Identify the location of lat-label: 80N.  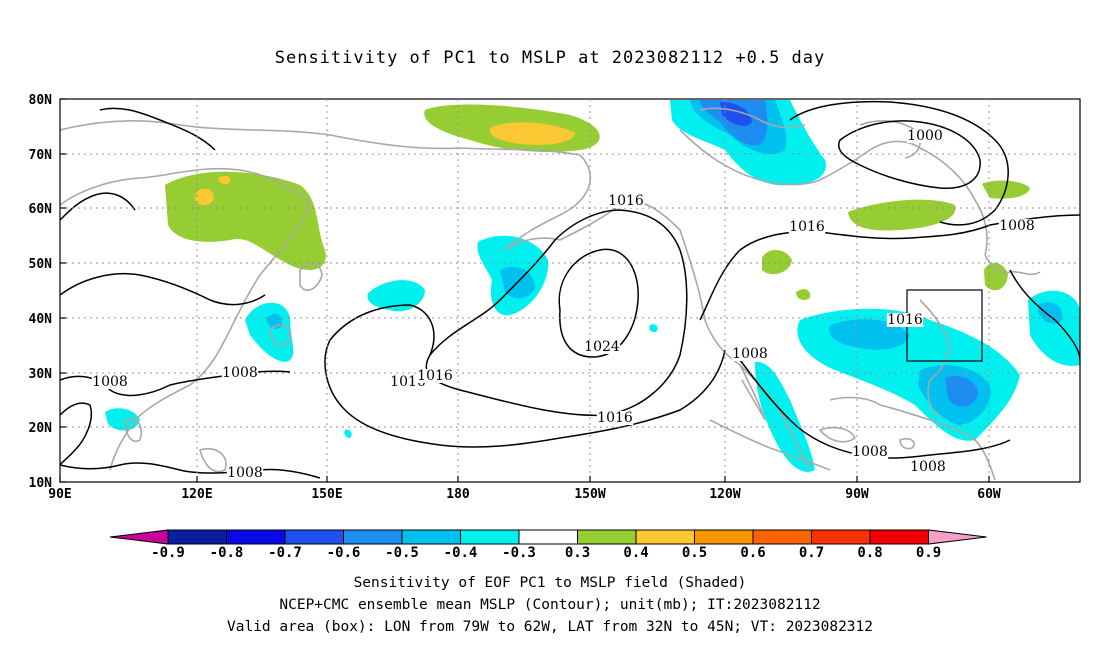
(41, 100).